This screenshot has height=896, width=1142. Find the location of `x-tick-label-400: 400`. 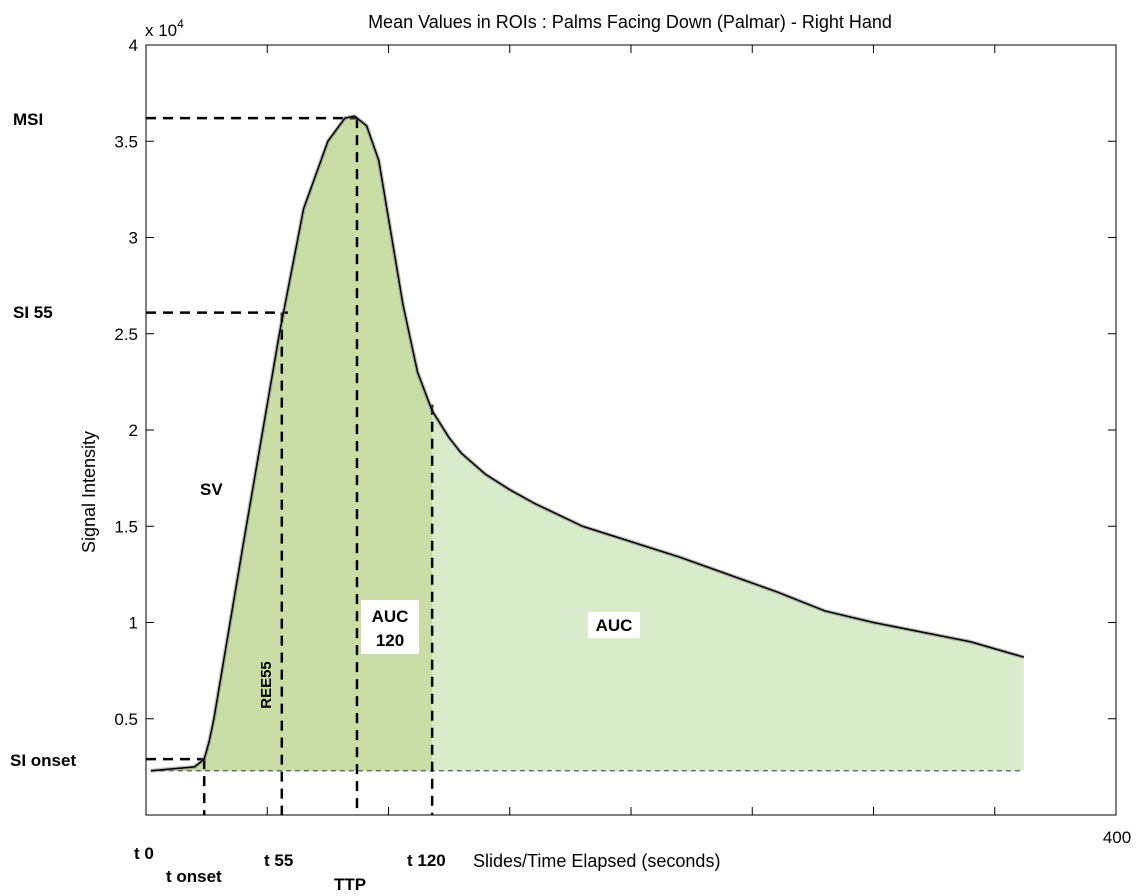

x-tick-label-400: 400 is located at coordinates (1117, 837).